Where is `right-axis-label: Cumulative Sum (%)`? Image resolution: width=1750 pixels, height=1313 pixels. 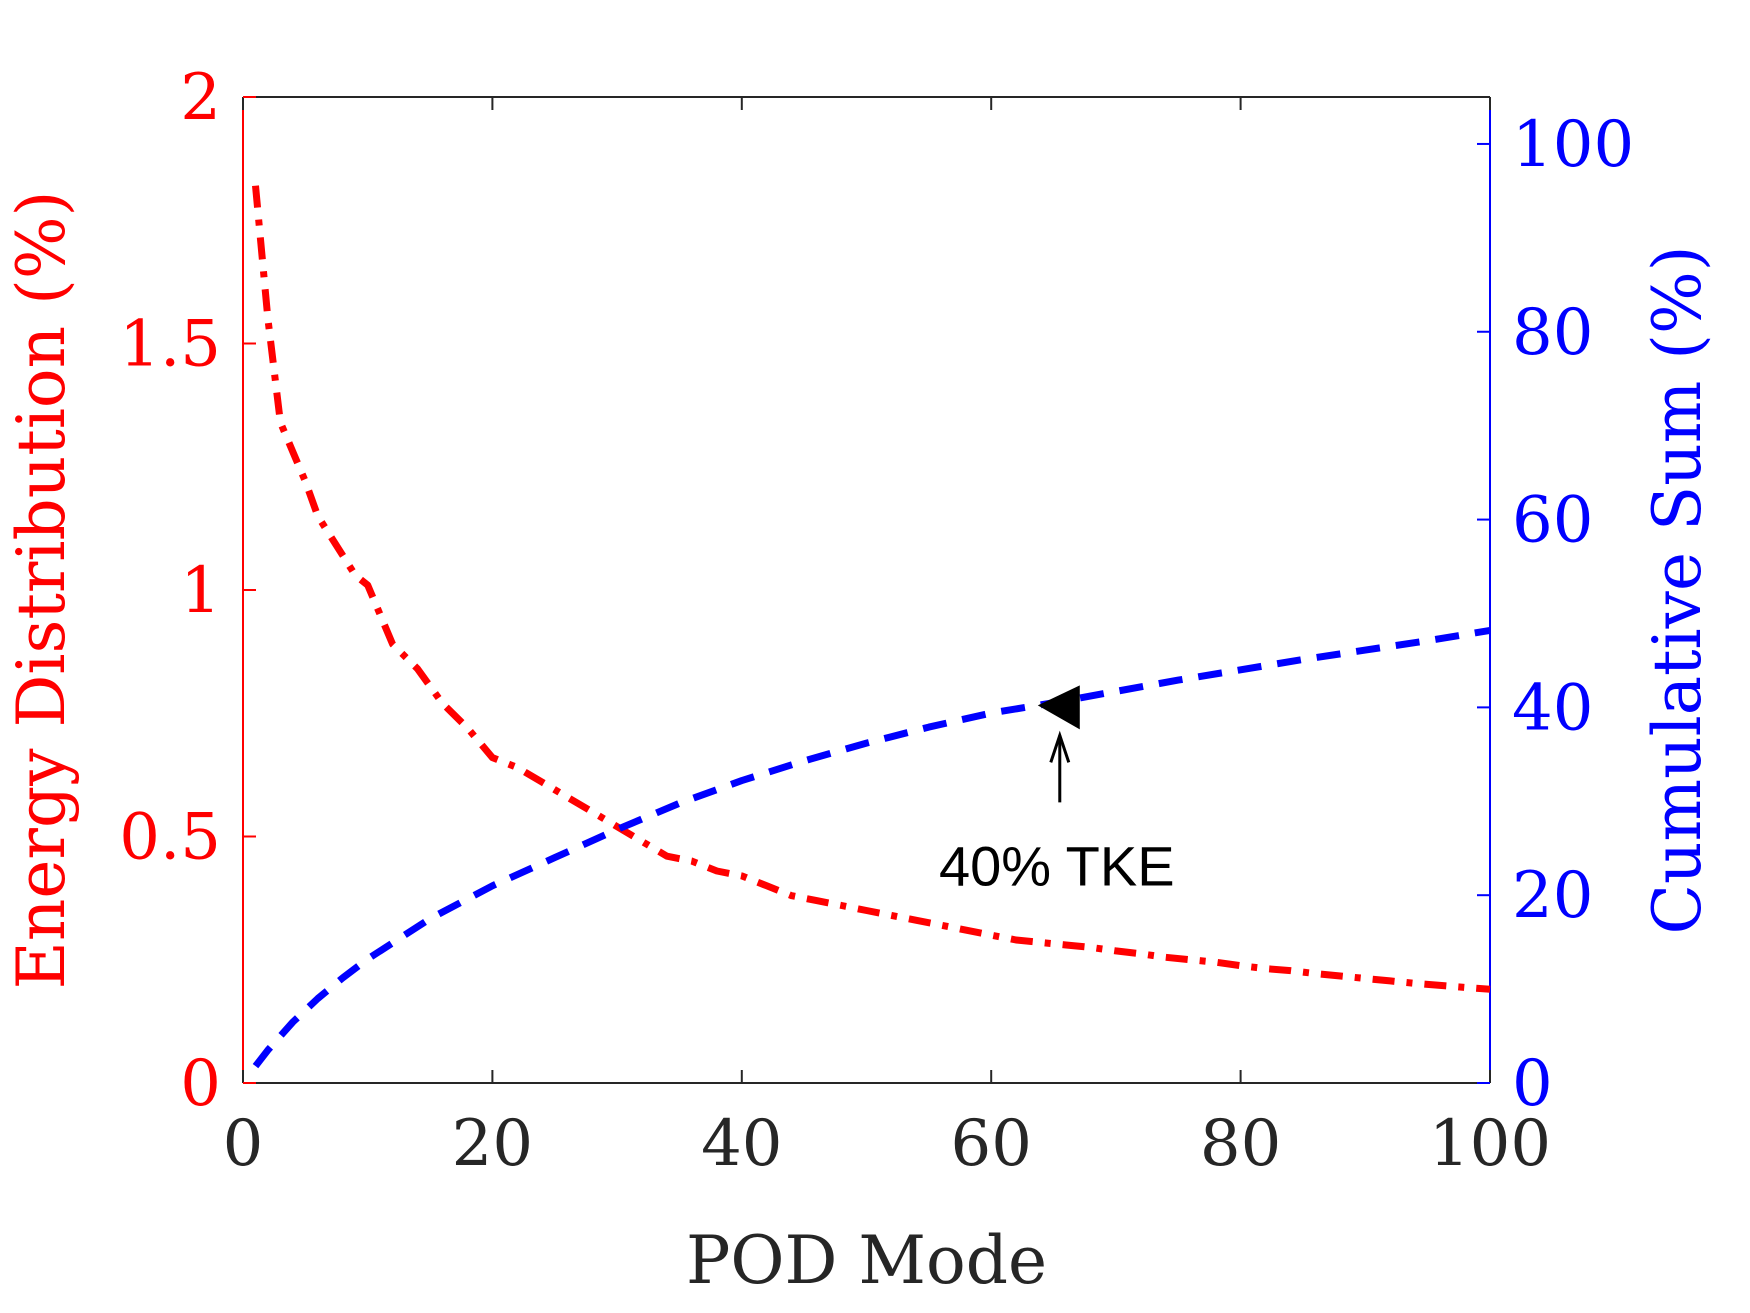
right-axis-label: Cumulative Sum (%) is located at coordinates (1677, 589).